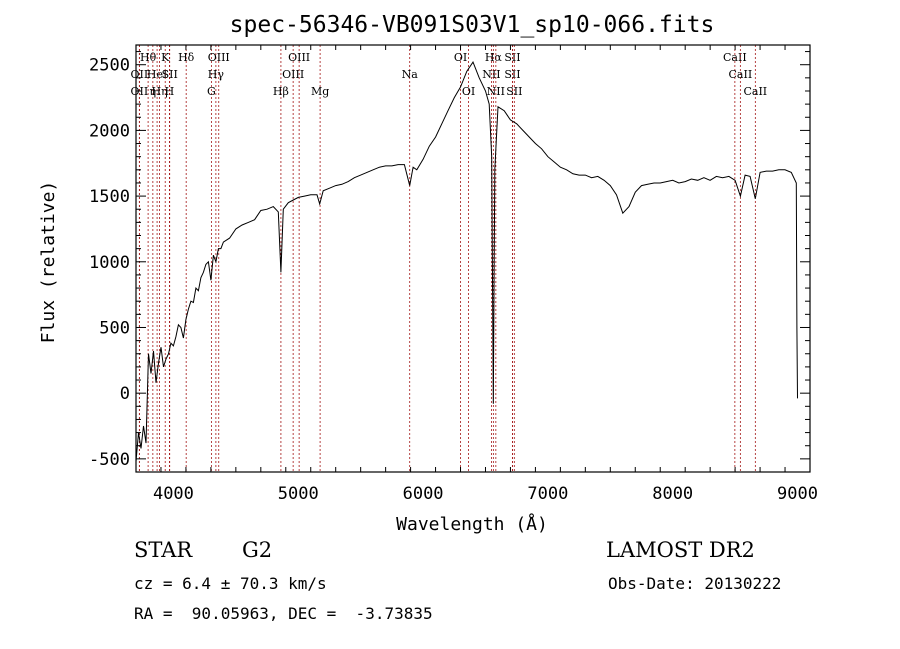  I want to click on line-marker-label: Hγ, so click(216, 74).